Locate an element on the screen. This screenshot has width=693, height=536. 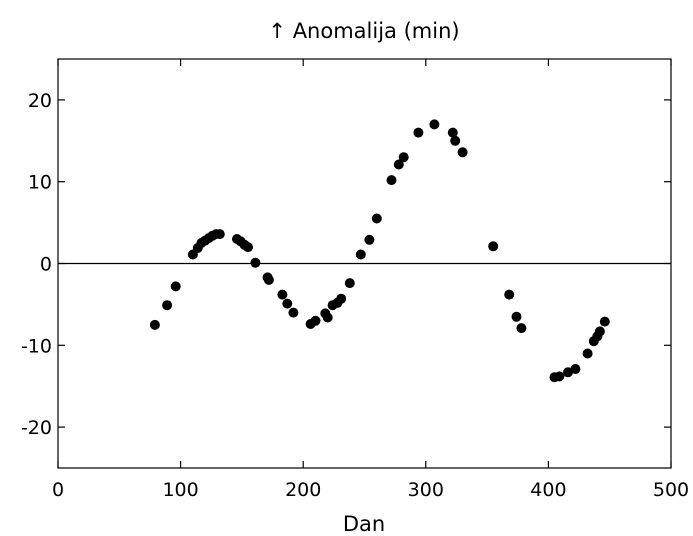
x-tick-label: 300 is located at coordinates (426, 490).